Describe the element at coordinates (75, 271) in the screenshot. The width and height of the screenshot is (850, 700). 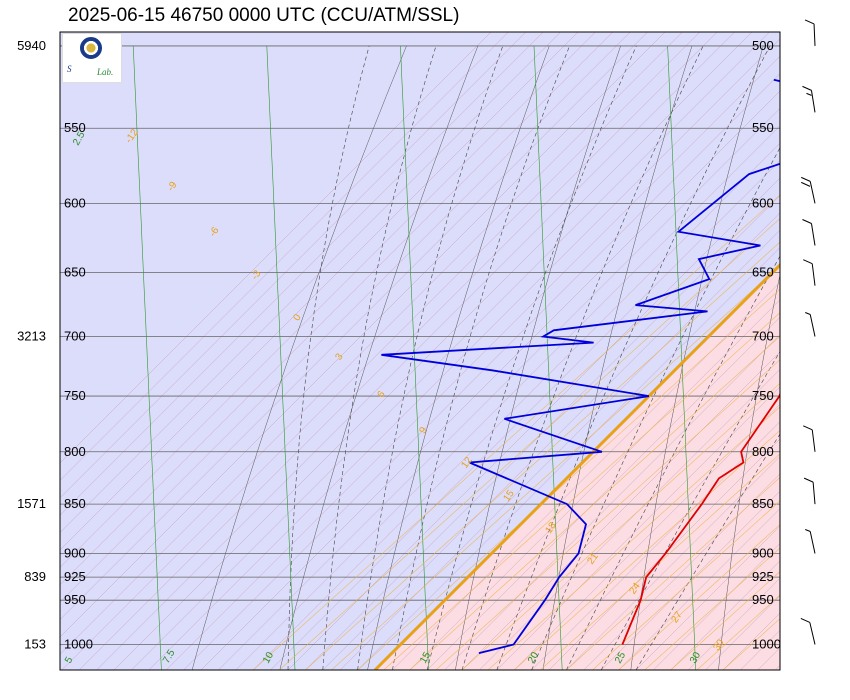
I see `pressure-label-left: 650` at that location.